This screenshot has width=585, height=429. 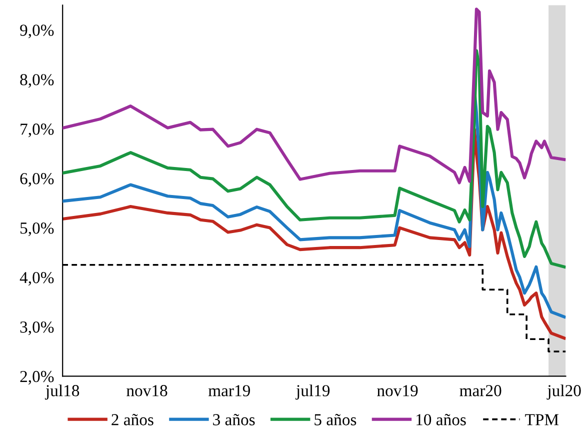 What do you see at coordinates (563, 392) in the screenshot?
I see `x-tick-label: jul20` at bounding box center [563, 392].